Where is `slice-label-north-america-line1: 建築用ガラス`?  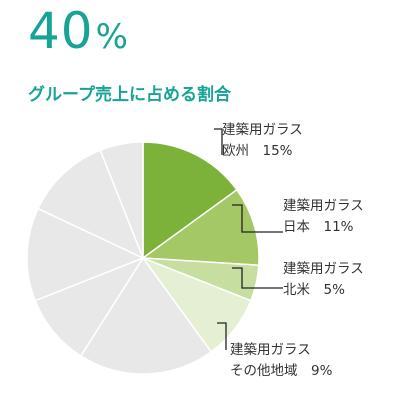
slice-label-north-america-line1: 建築用ガラス is located at coordinates (323, 269).